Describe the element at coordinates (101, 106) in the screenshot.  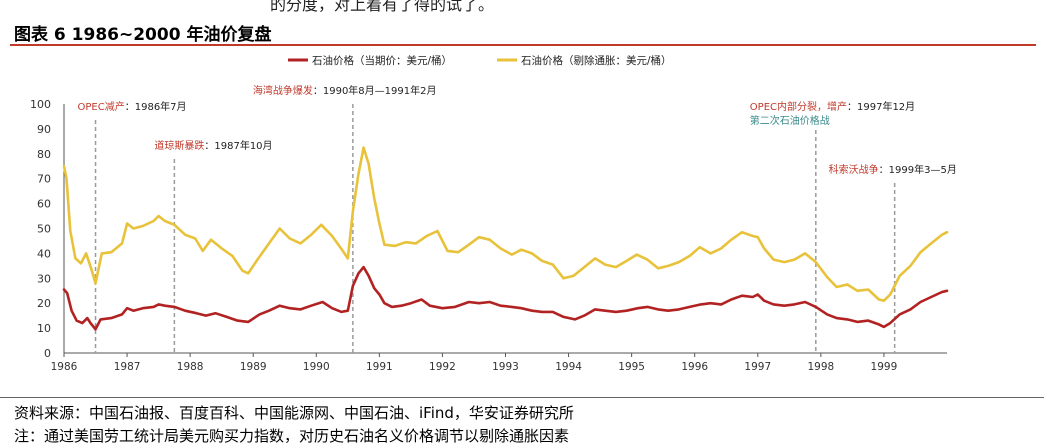
I see `event-label-0: OPEC减产` at that location.